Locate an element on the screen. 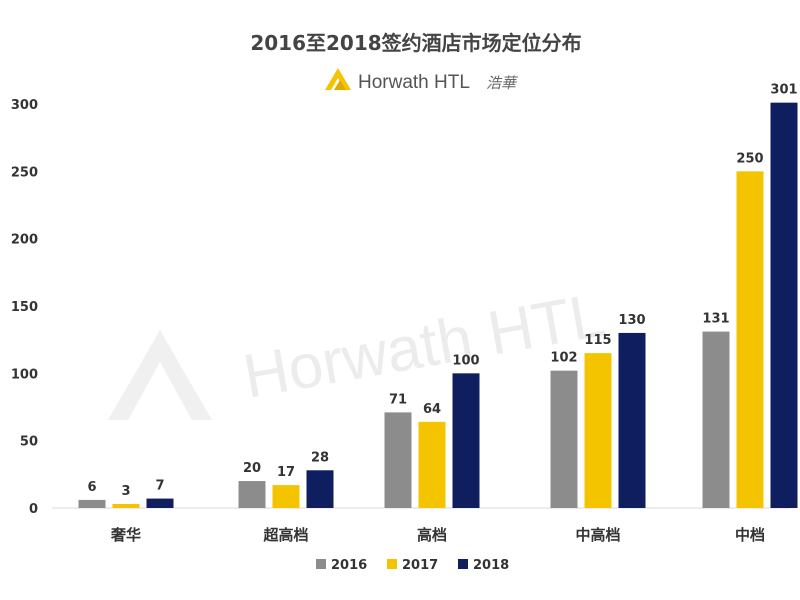  data-label: 130 is located at coordinates (631, 320).